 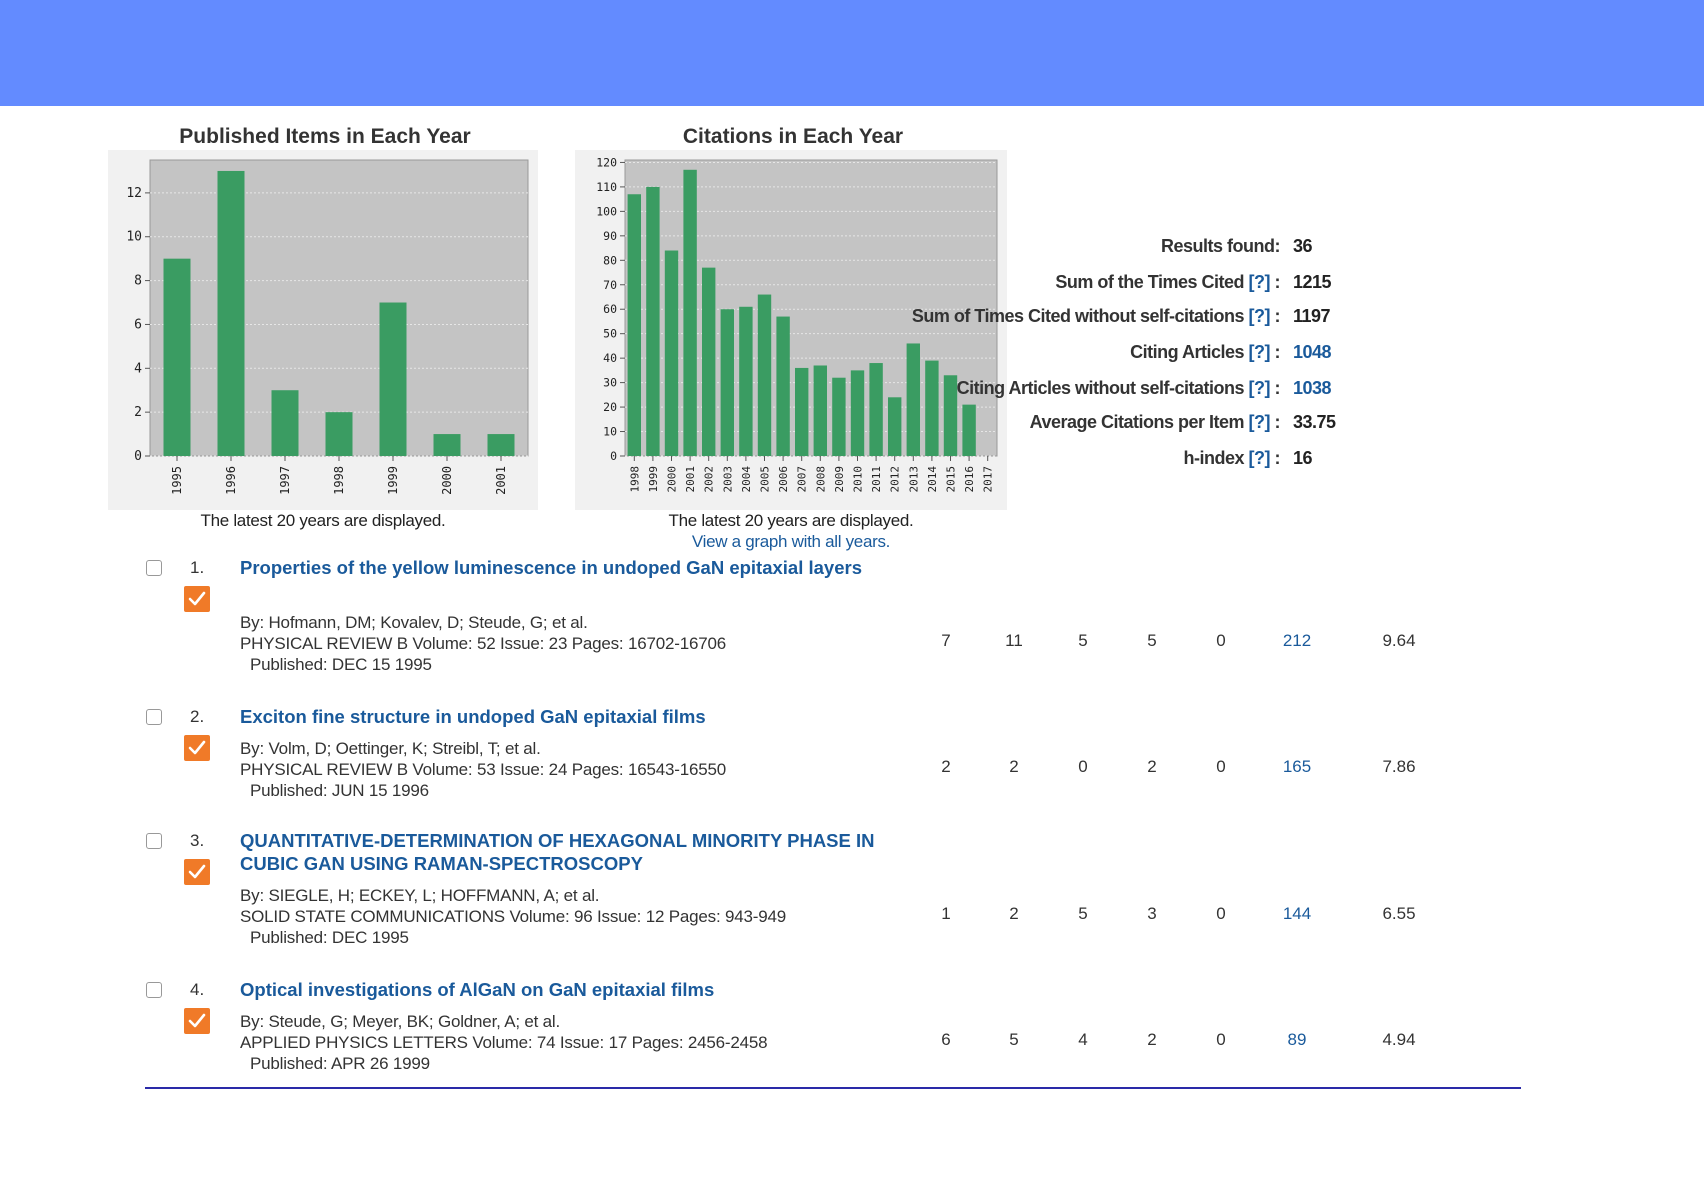 I want to click on record-year-cell: 7.86, so click(x=1399, y=766).